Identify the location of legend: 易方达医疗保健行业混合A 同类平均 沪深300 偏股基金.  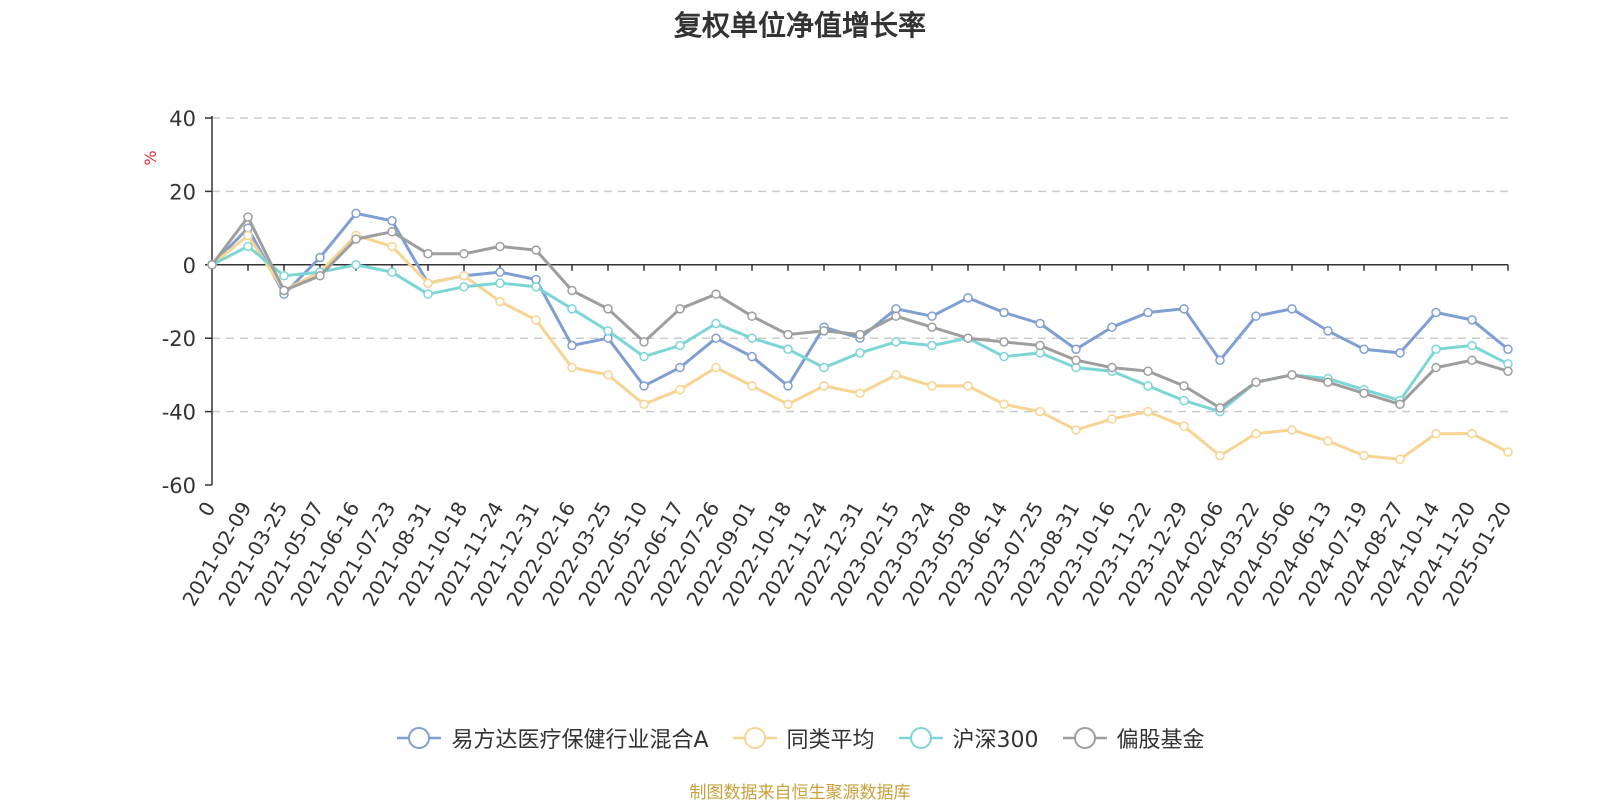
(800, 738).